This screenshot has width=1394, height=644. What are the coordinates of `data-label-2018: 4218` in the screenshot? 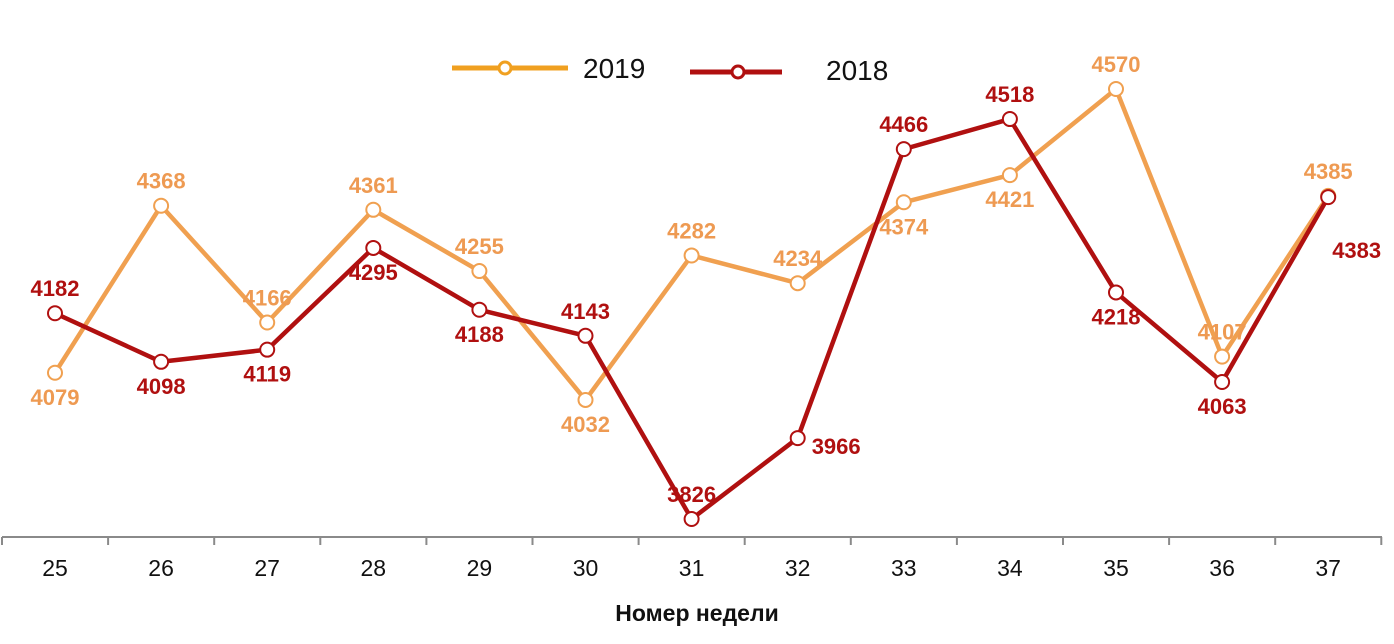 It's located at (1116, 316).